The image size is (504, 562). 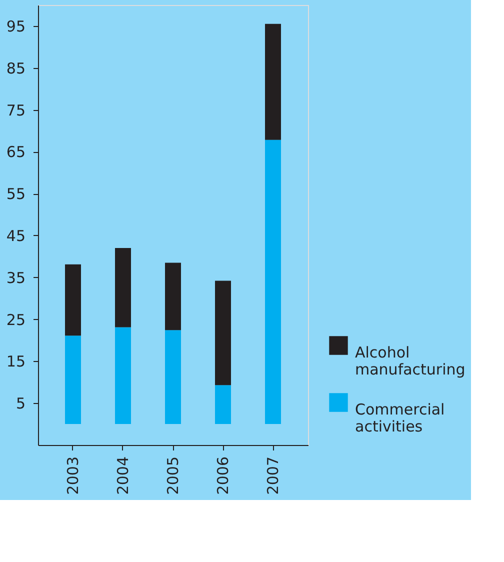 What do you see at coordinates (16, 194) in the screenshot?
I see `y-tick-label: 55` at bounding box center [16, 194].